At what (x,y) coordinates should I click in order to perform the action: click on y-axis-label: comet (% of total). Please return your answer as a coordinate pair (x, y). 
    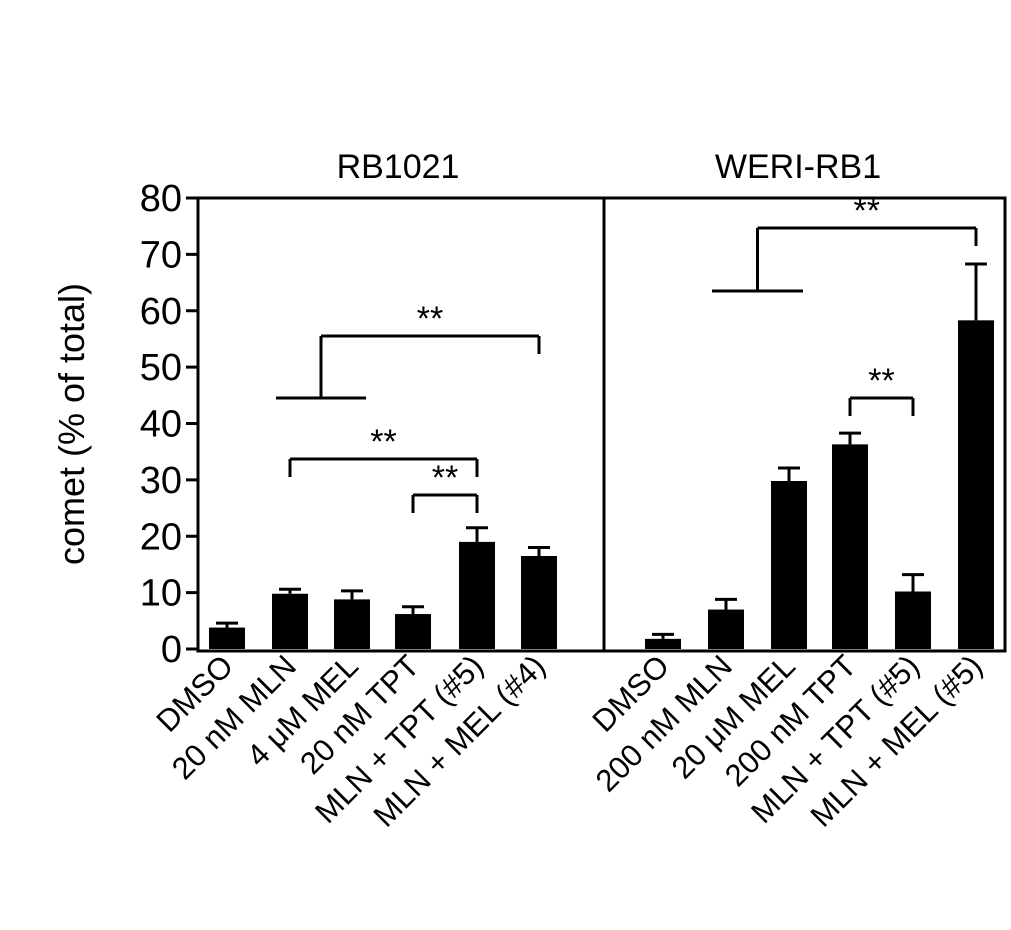
    Looking at the image, I should click on (71, 424).